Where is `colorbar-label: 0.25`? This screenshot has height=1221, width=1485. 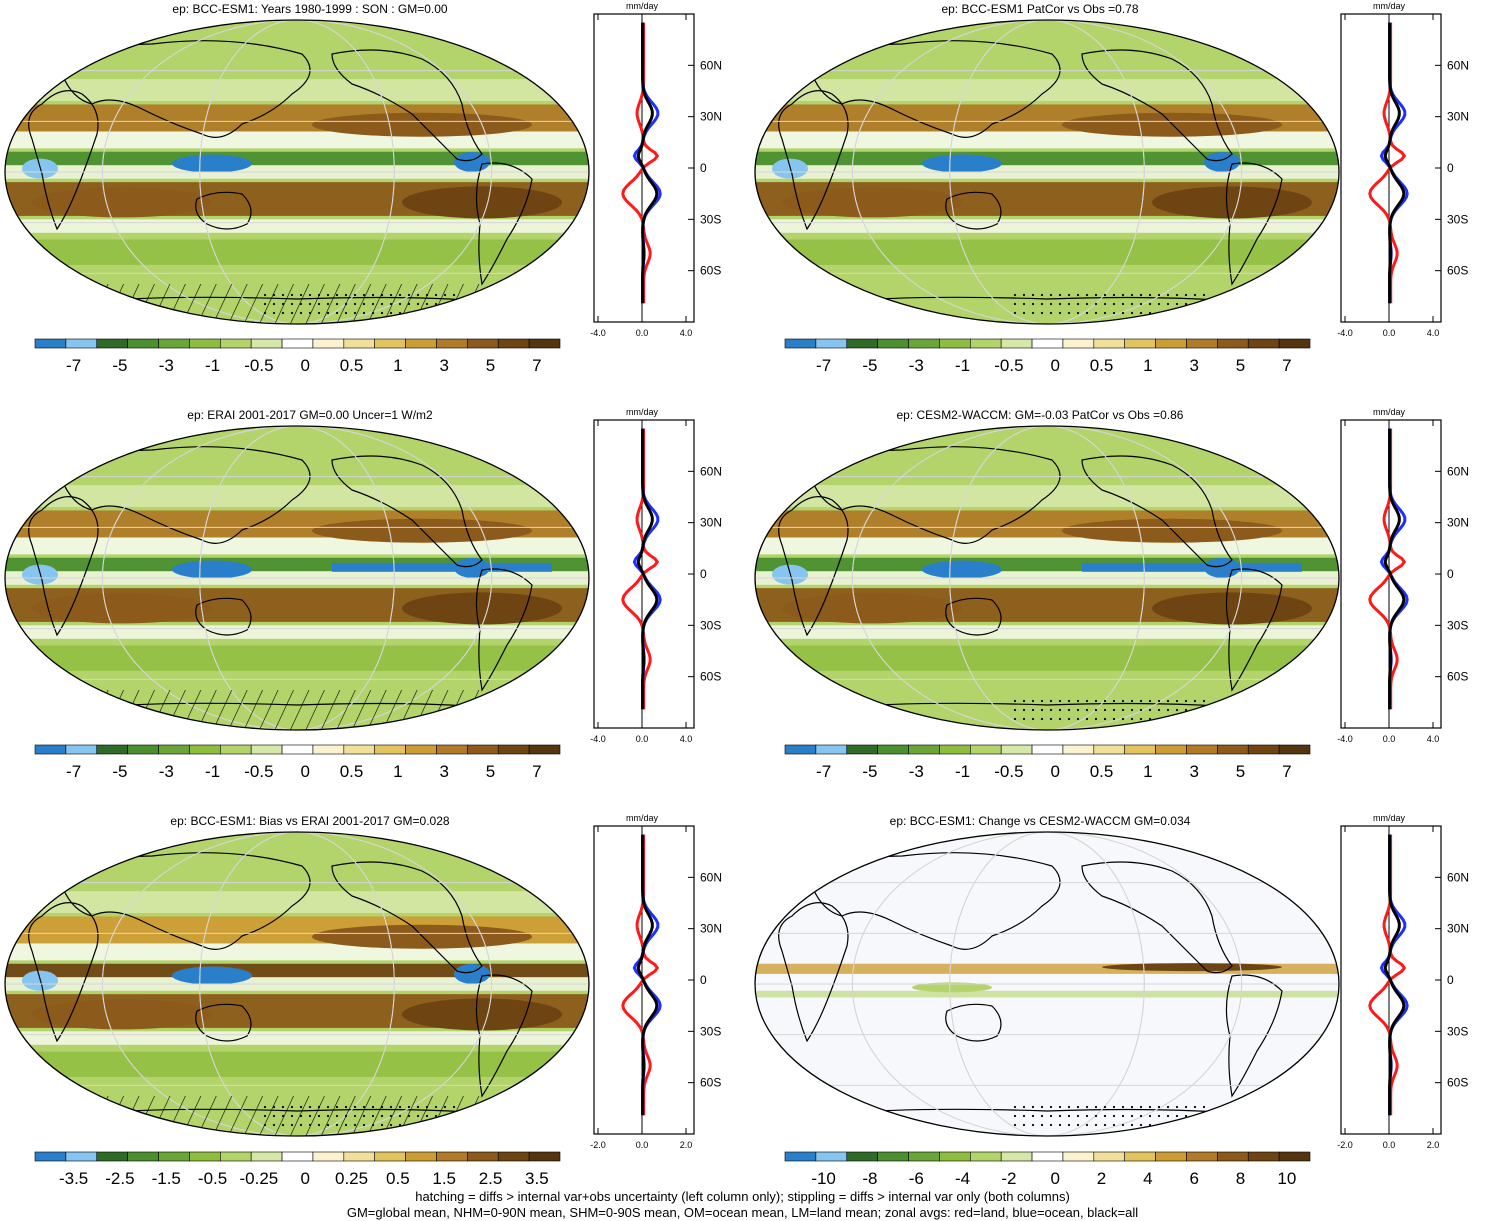
colorbar-label: 0.25 is located at coordinates (351, 1178).